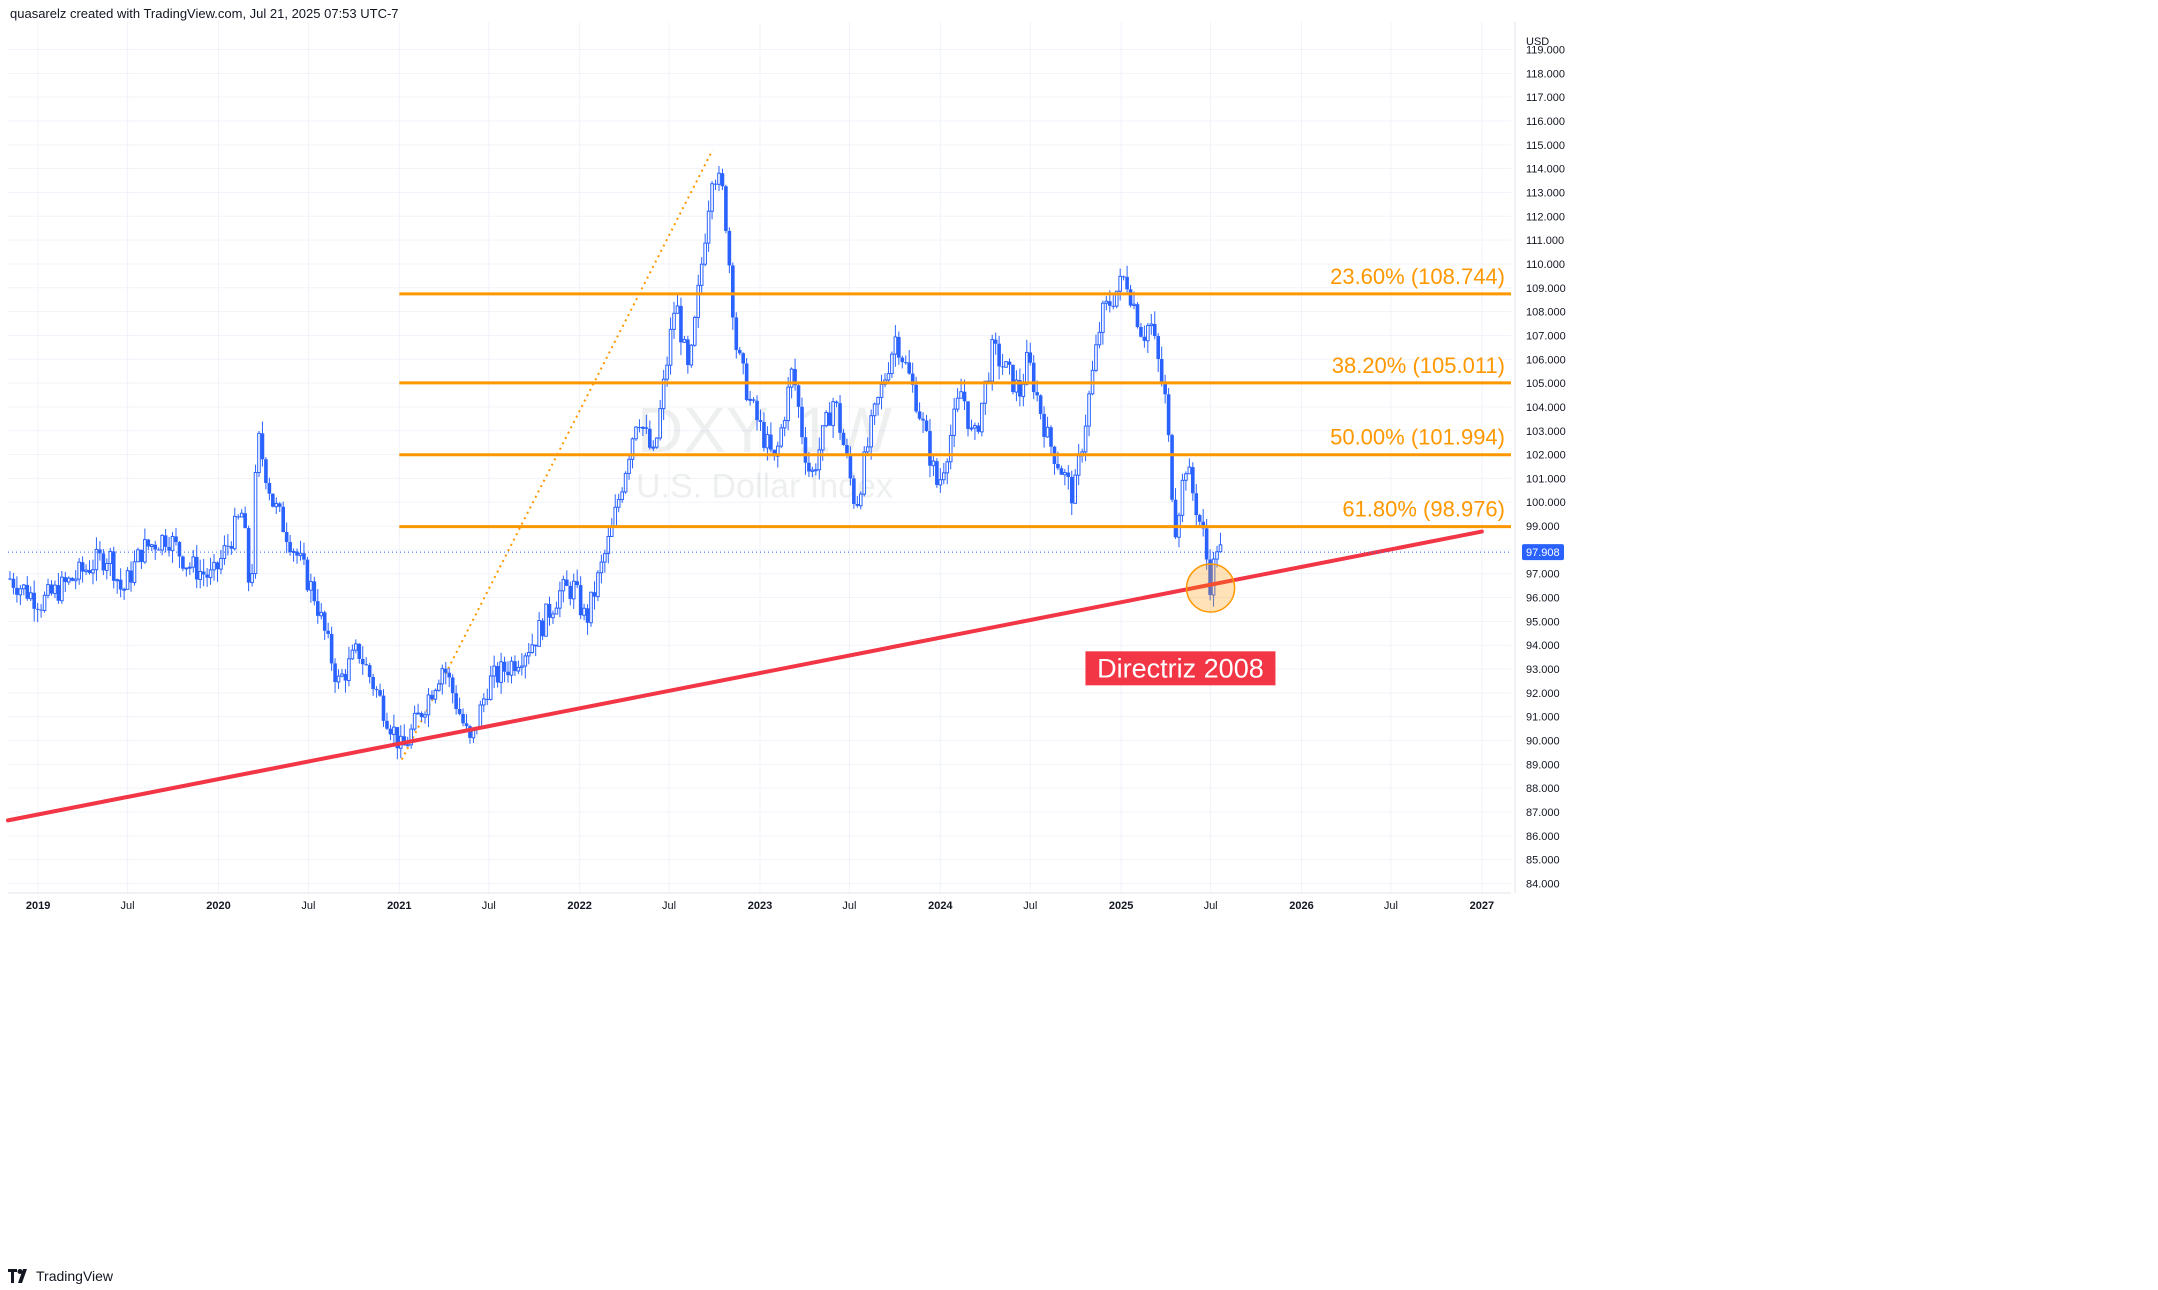 This screenshot has width=2158, height=1290. I want to click on price-tick-label: 117.000, so click(1545, 98).